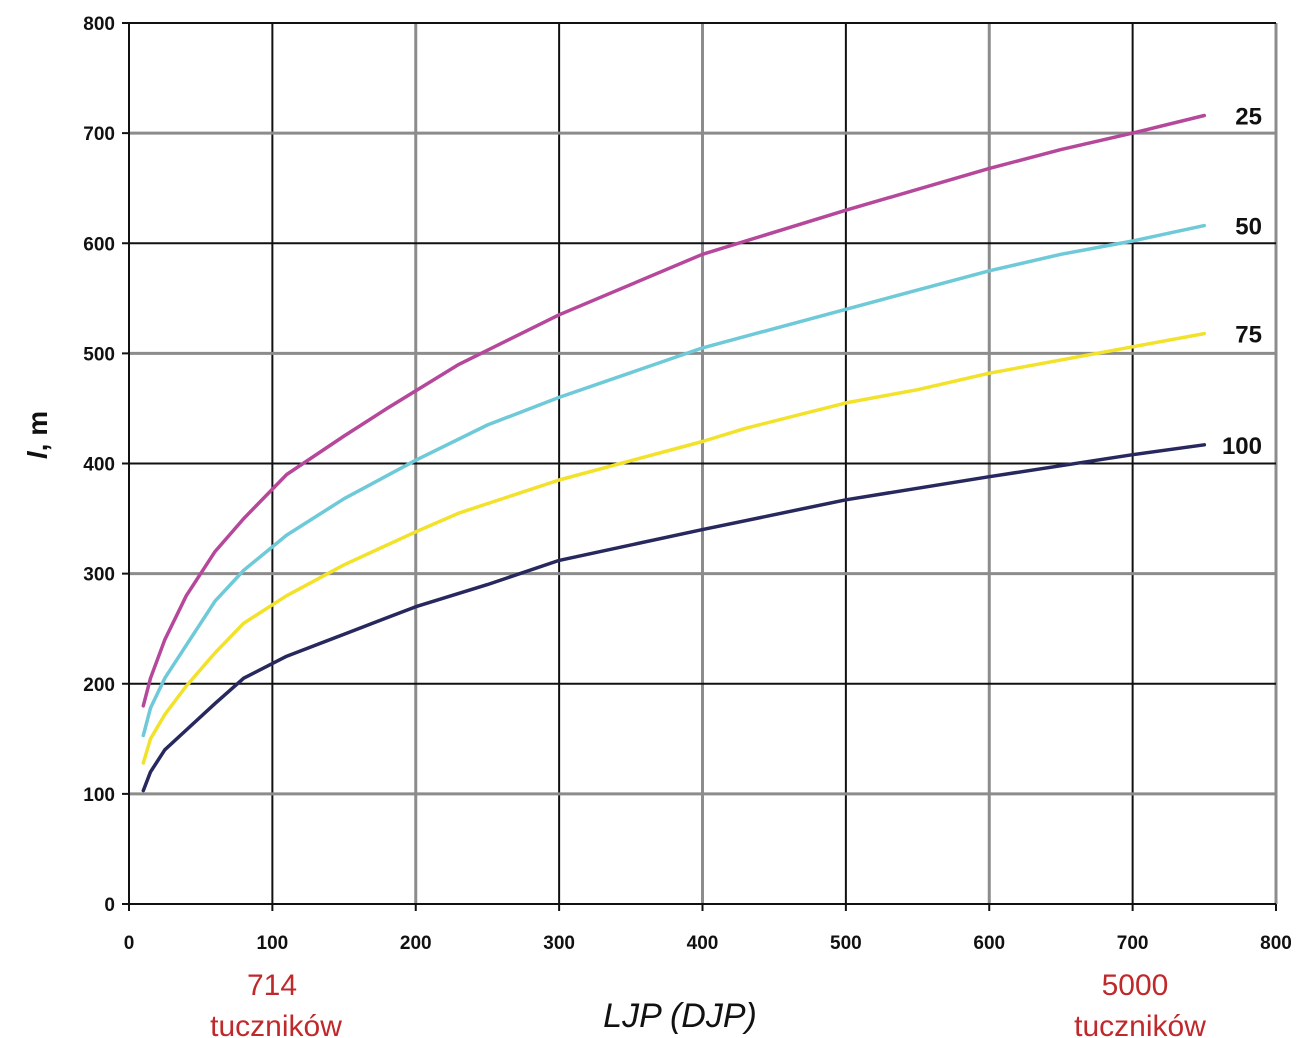 This screenshot has width=1305, height=1038. I want to click on y-axis-title: l, m, so click(37, 435).